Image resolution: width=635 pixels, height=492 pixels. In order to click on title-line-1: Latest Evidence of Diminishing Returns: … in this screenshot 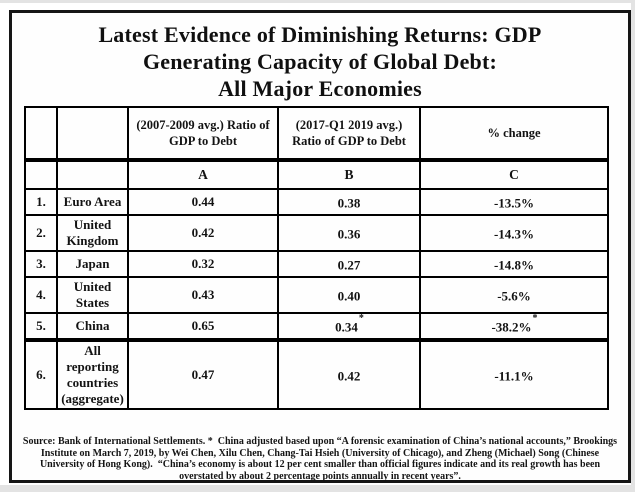, I will do `click(320, 34)`.